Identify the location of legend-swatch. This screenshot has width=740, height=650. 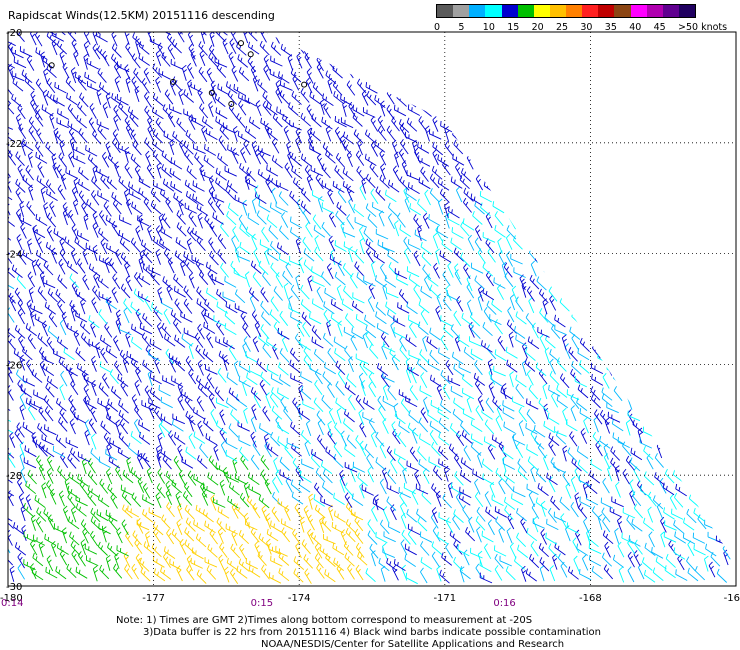
(493, 11).